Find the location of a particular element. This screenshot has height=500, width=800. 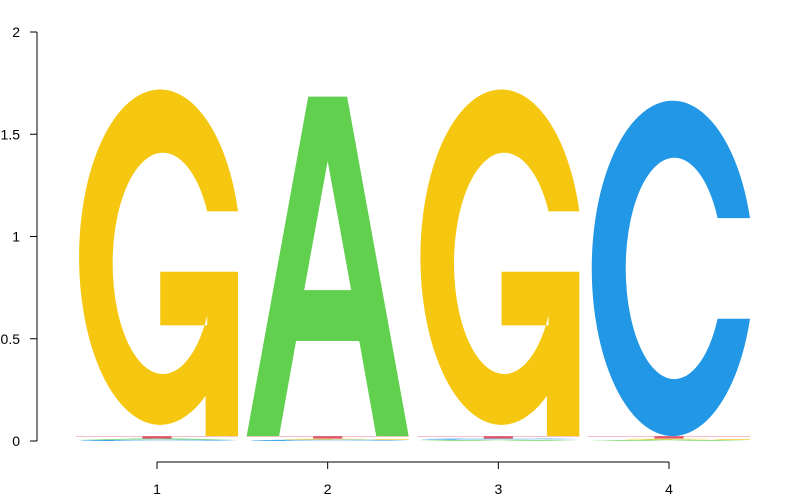

y-axis: 0 0.5 1 1.5 2 is located at coordinates (19, 236).